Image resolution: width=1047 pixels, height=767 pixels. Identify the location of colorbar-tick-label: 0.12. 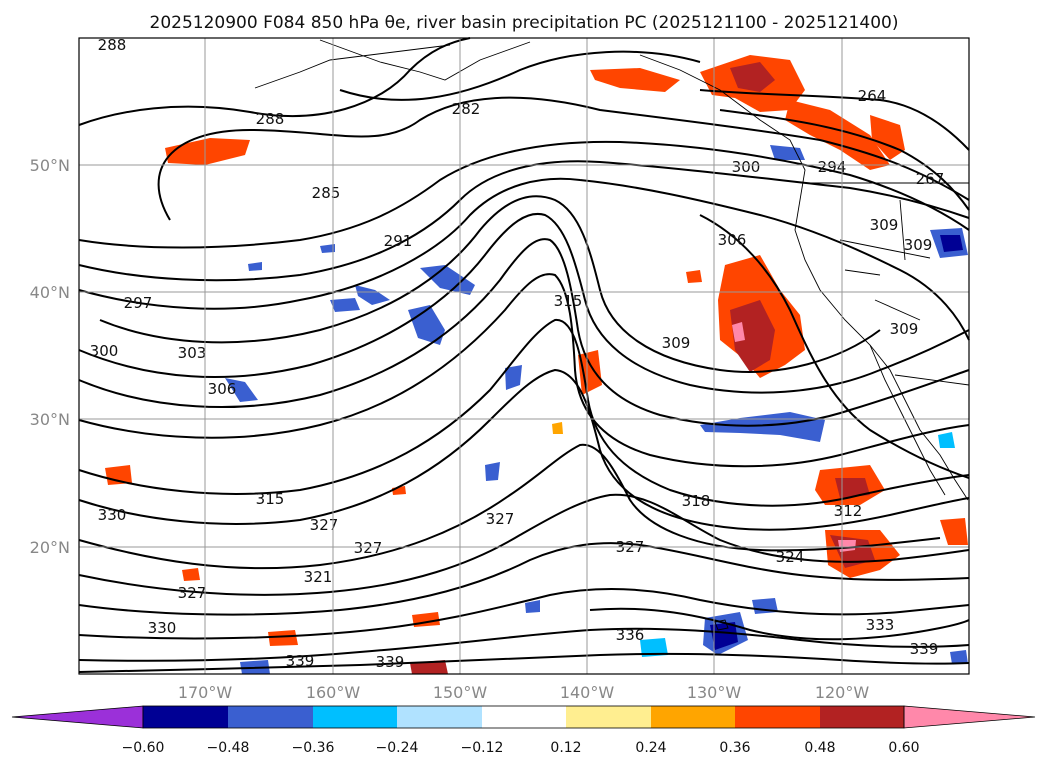
(565, 748).